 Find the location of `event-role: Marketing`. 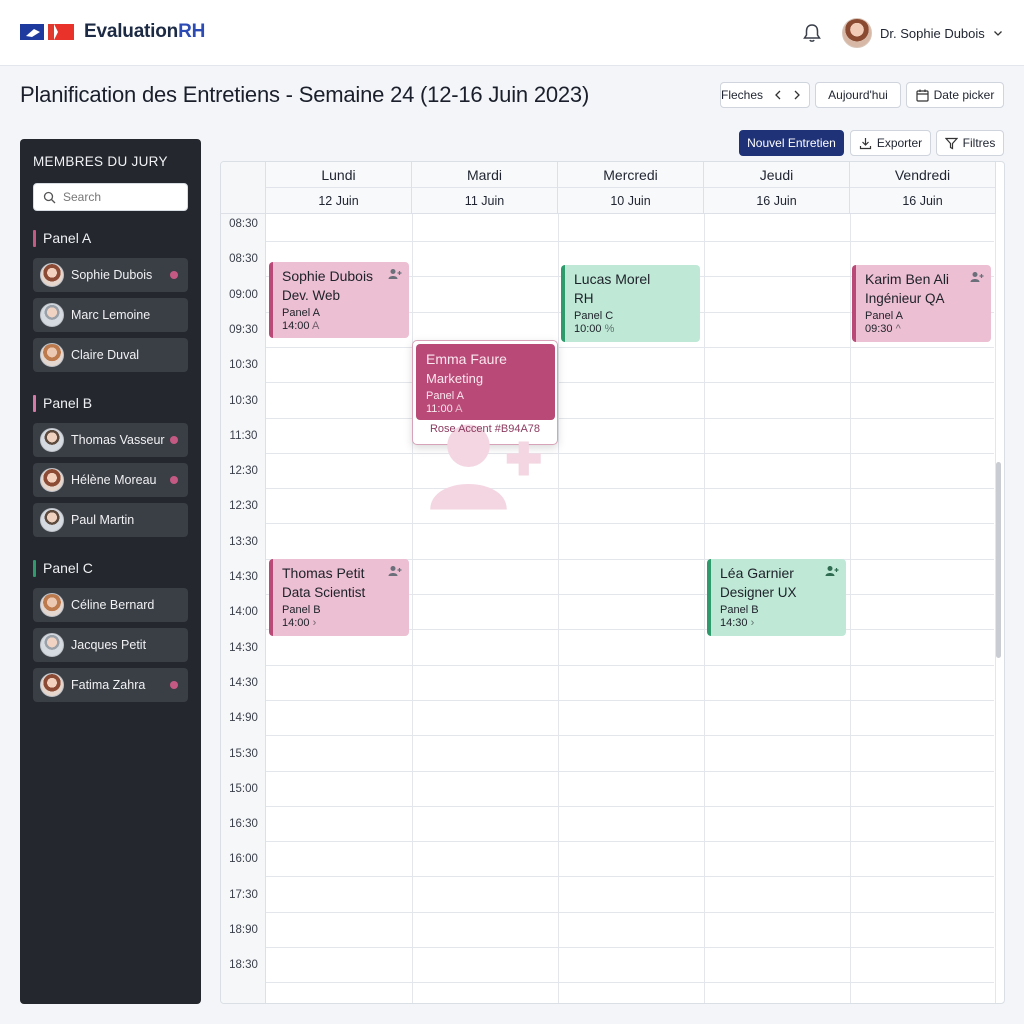

event-role: Marketing is located at coordinates (455, 378).